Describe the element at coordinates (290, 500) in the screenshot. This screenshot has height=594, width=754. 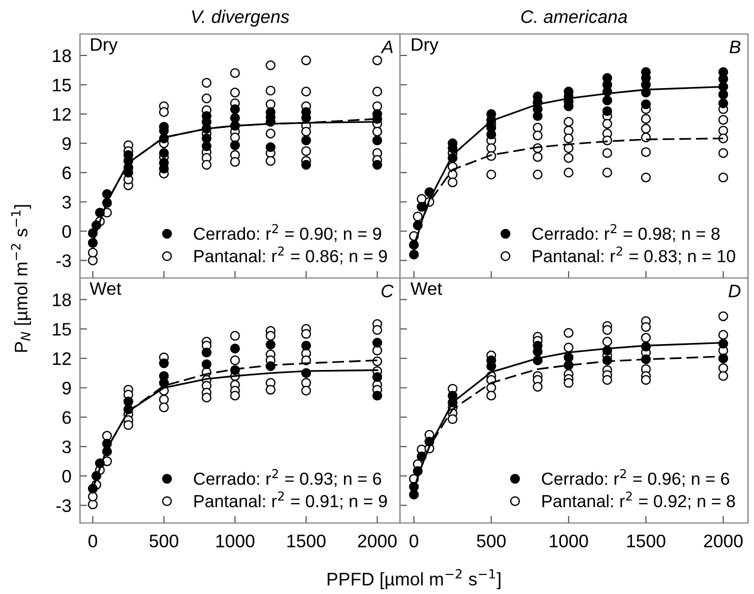
I see `legend-label: Pantanal: r$^{2}$ = 0.91; n = 9` at that location.